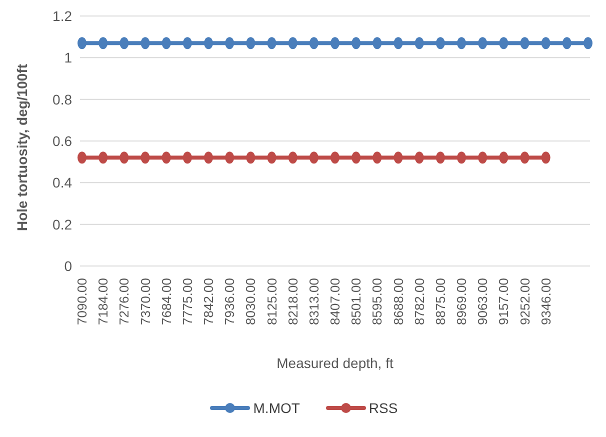 The height and width of the screenshot is (437, 606). I want to click on x-tick-label: 8782.00, so click(419, 301).